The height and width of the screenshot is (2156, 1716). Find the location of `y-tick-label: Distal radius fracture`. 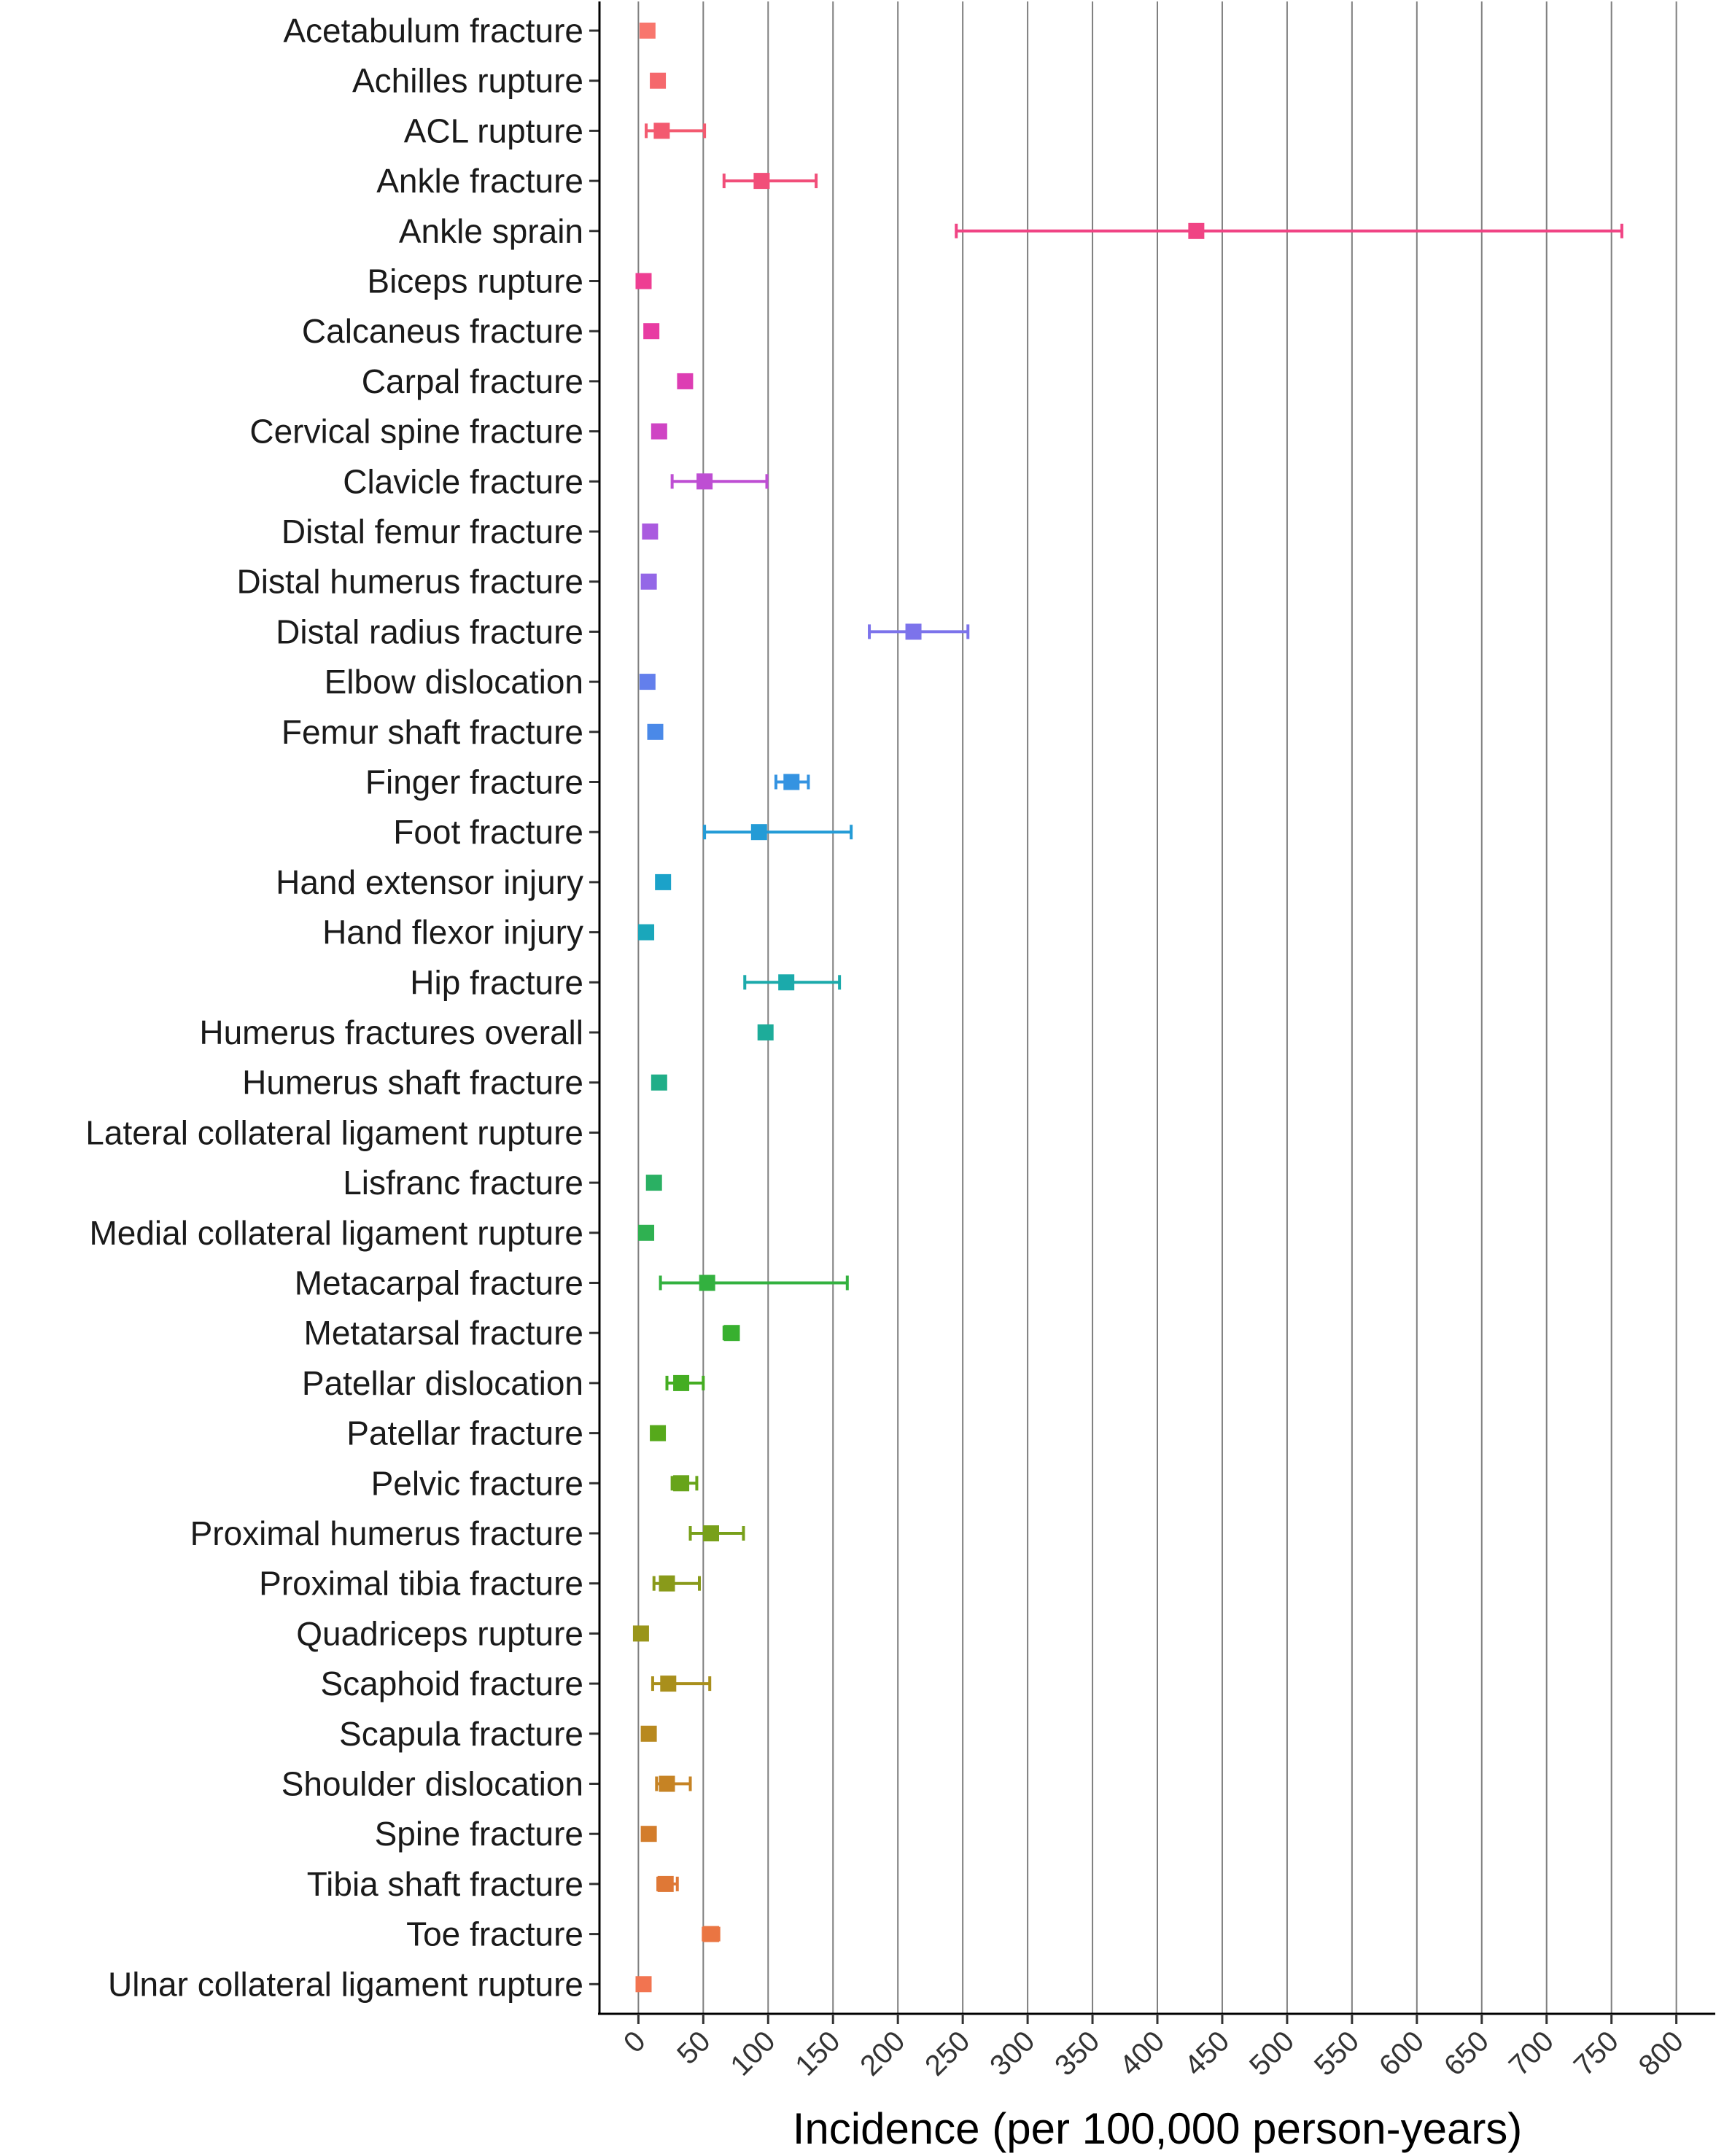

y-tick-label: Distal radius fracture is located at coordinates (429, 631).